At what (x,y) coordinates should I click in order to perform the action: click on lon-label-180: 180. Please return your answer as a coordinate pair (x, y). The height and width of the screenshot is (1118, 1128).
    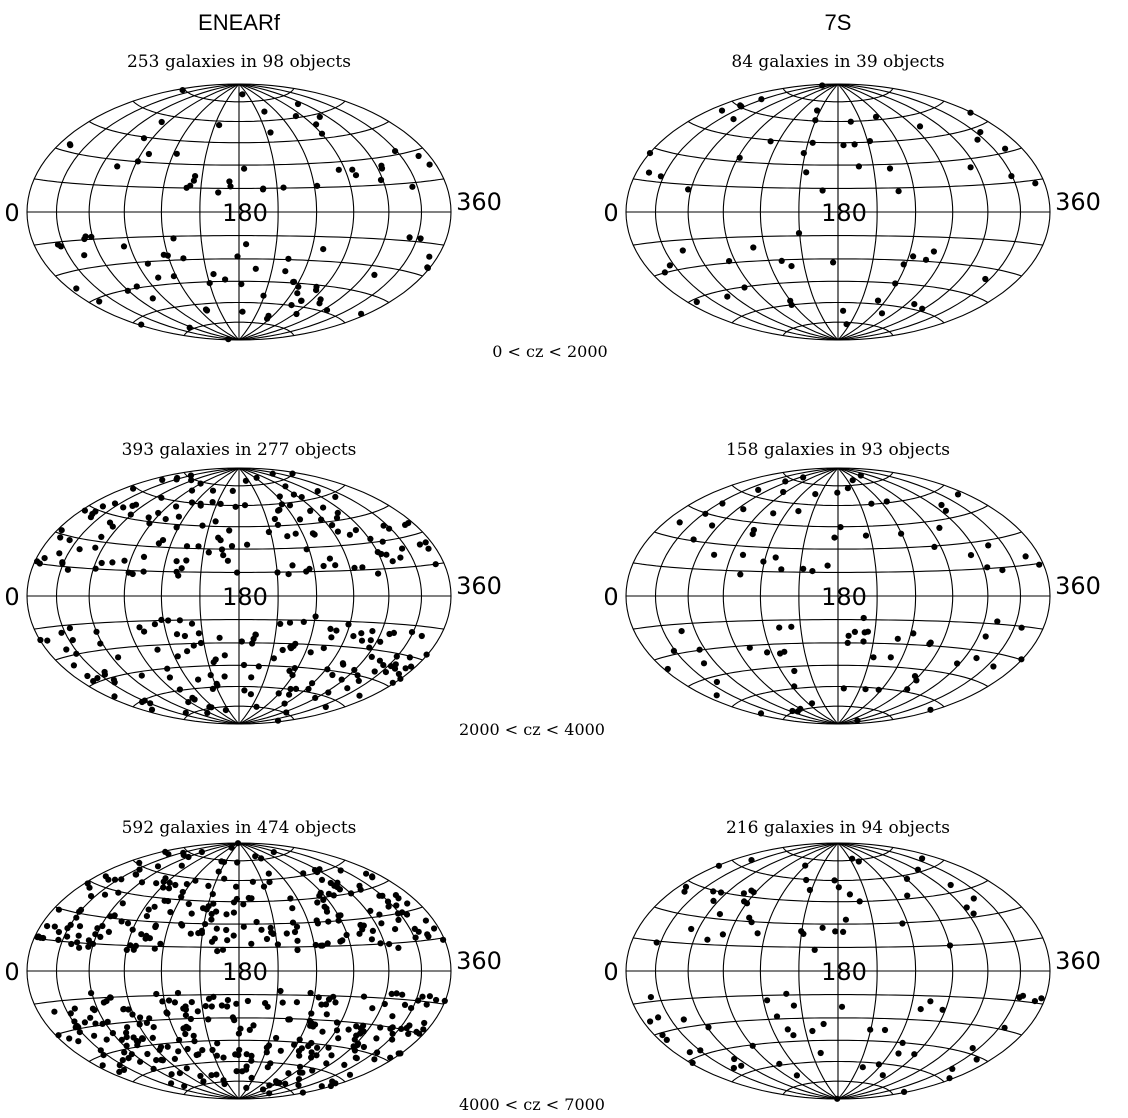
    Looking at the image, I should click on (844, 597).